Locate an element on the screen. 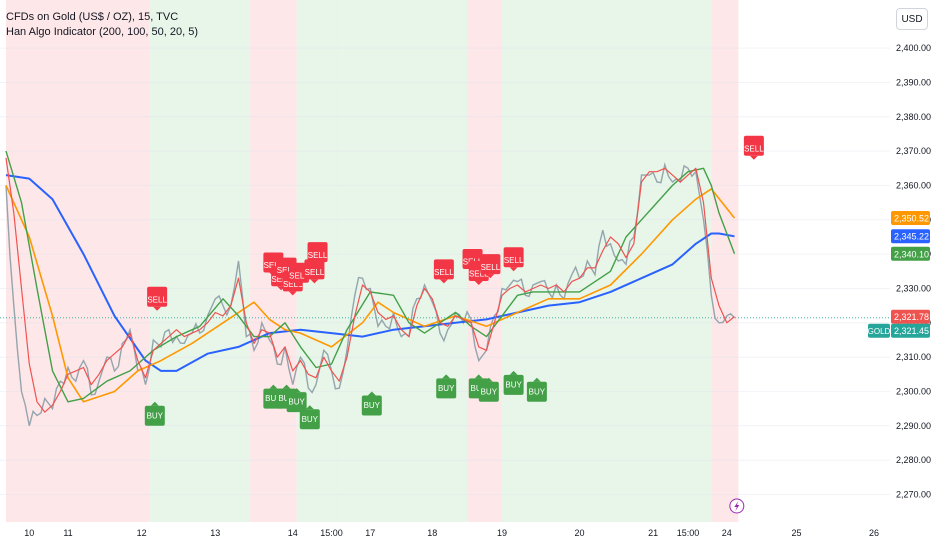 The height and width of the screenshot is (555, 932). time-tick-label: 20 is located at coordinates (579, 533).